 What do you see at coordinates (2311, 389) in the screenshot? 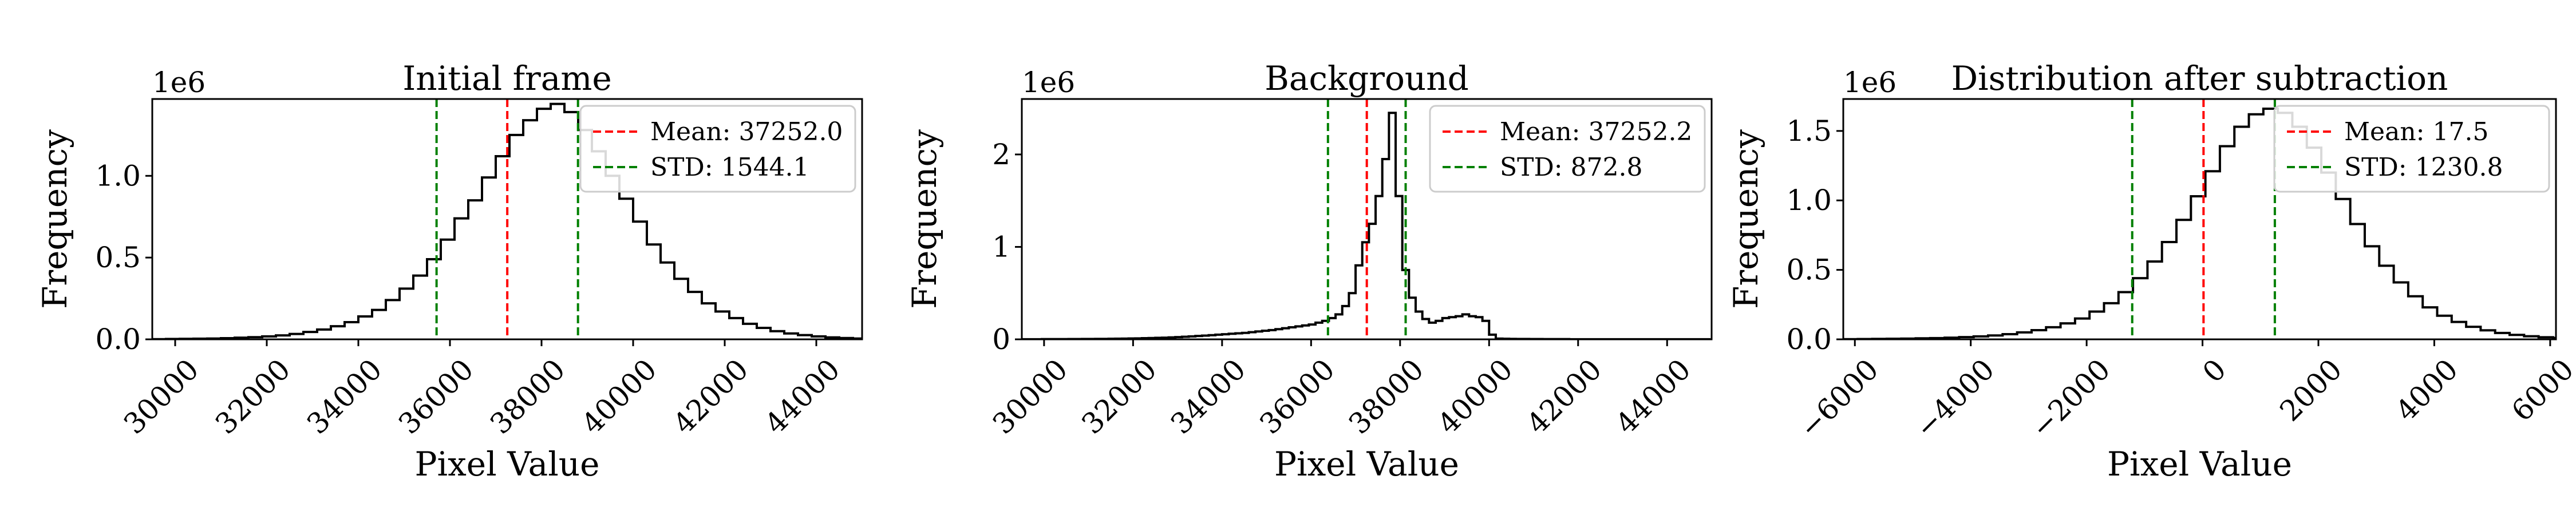
I see `x-tick-label: 2000` at bounding box center [2311, 389].